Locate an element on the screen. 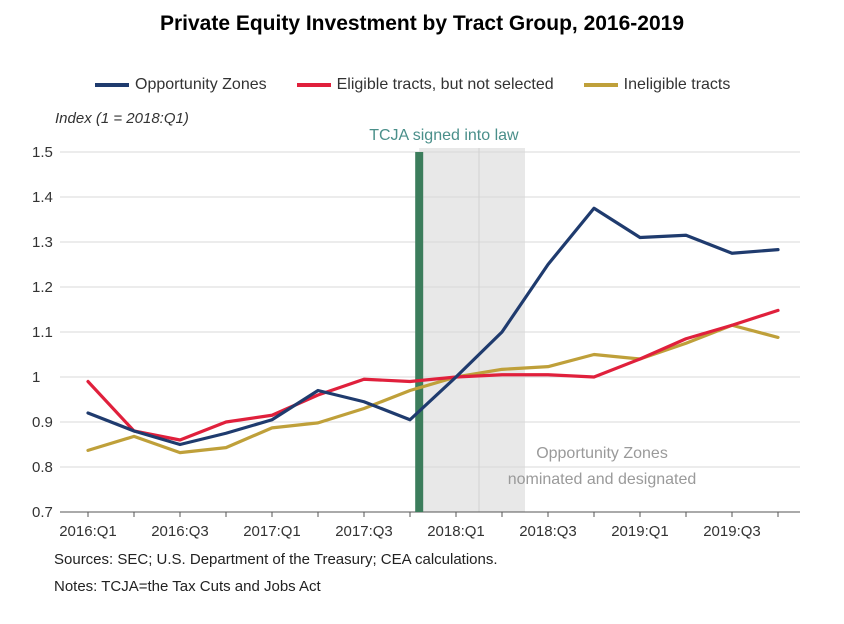 The width and height of the screenshot is (844, 624). tcja-line is located at coordinates (419, 332).